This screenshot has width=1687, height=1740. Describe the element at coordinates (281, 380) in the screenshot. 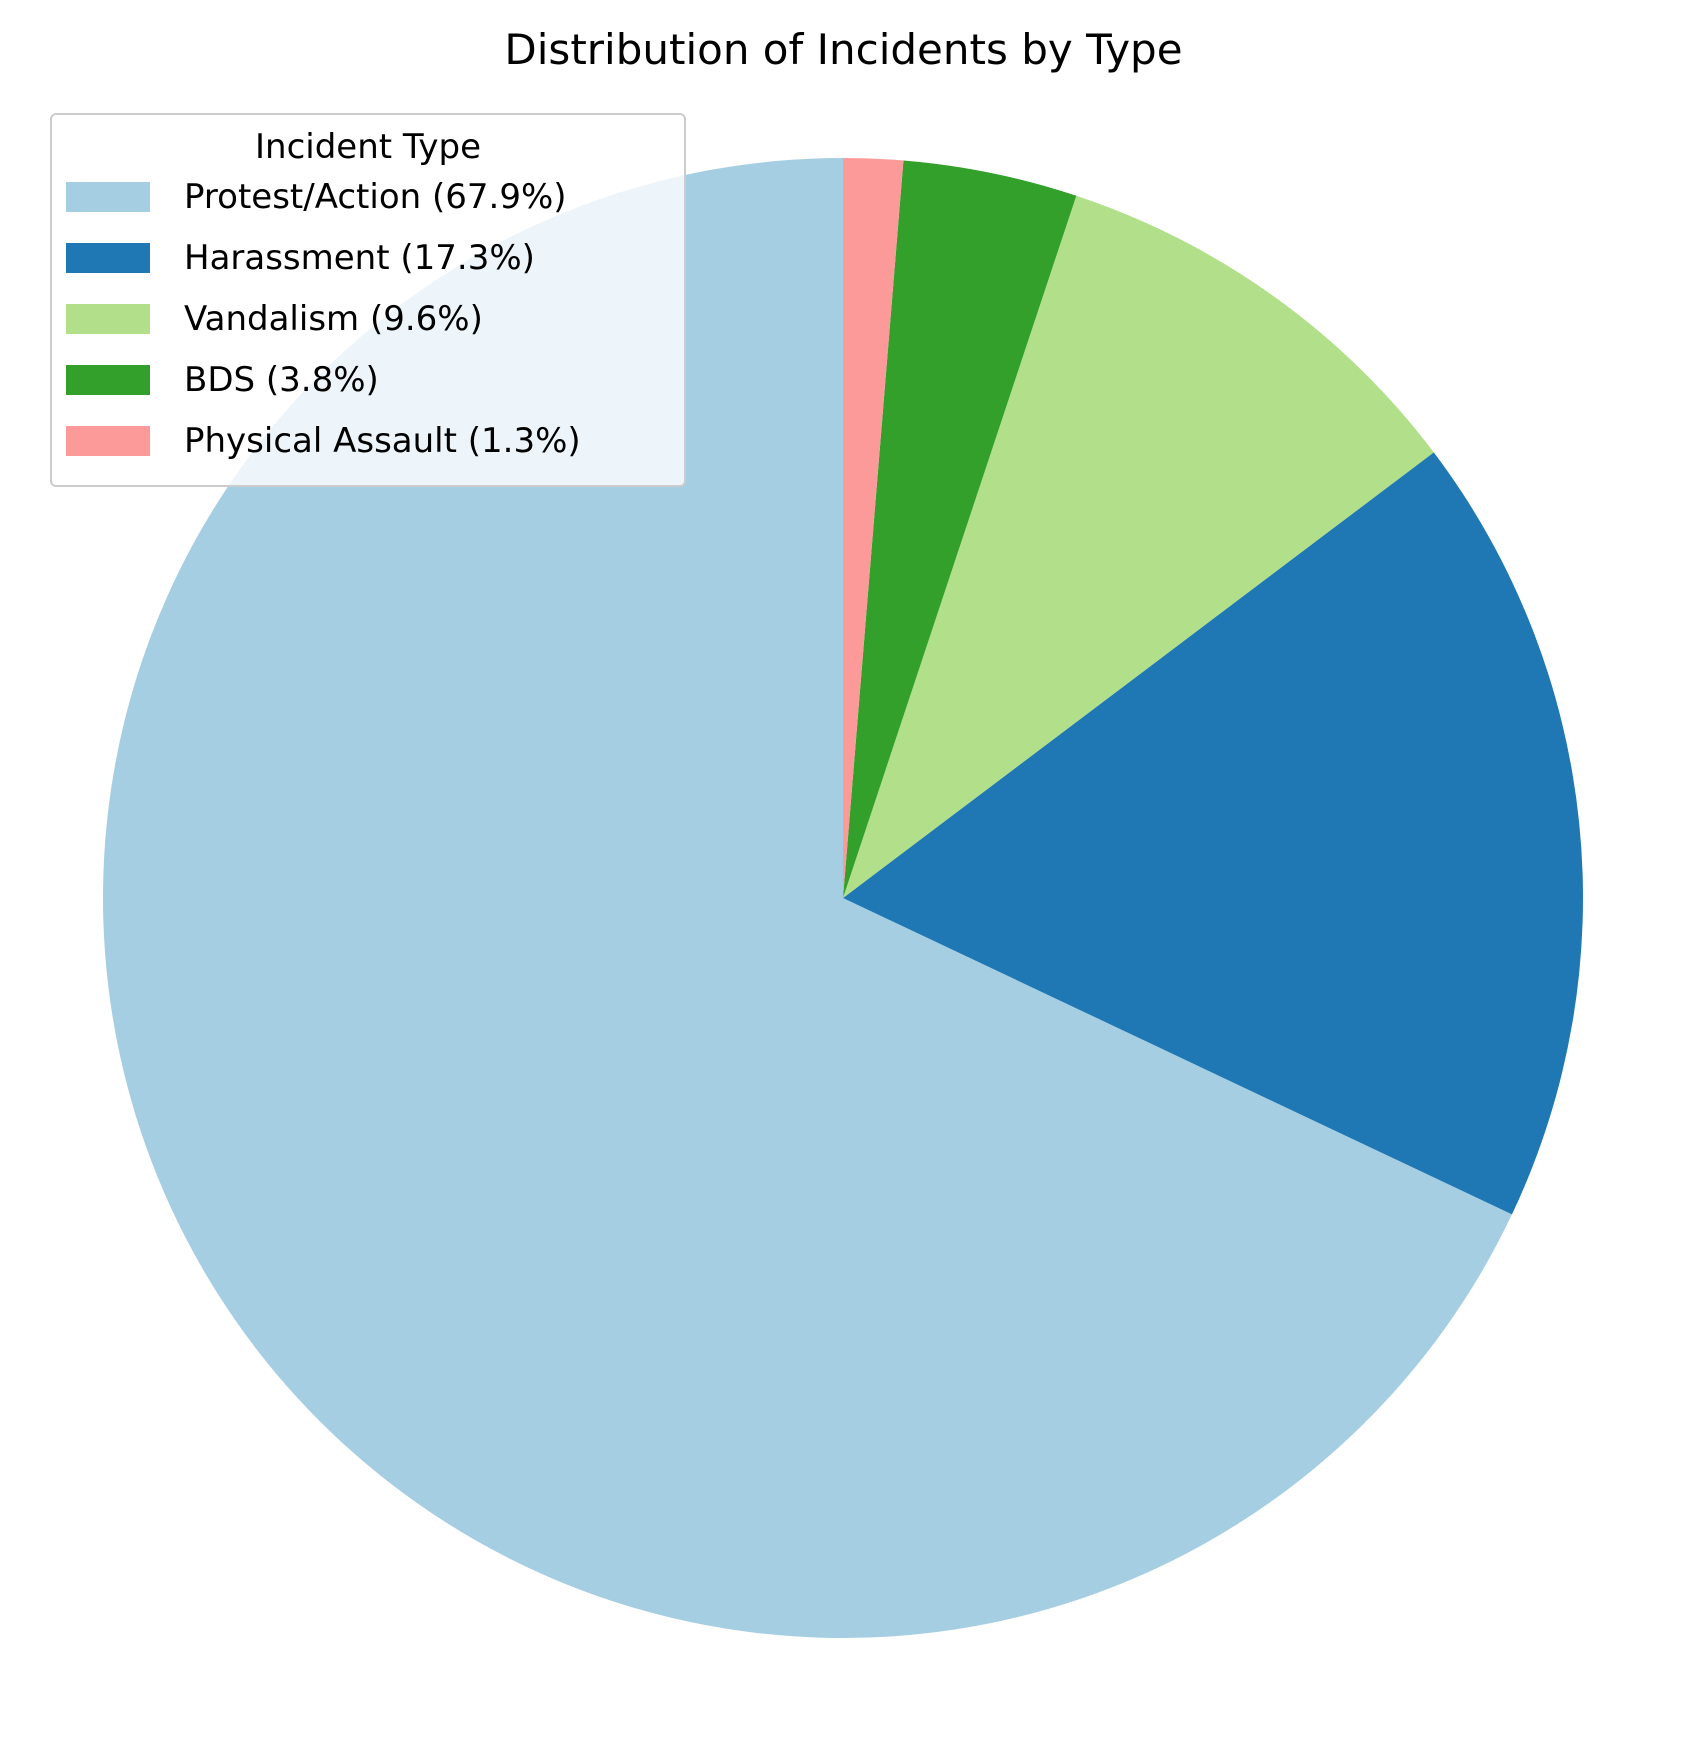

I see `legend-label-bds: BDS (3.8%)` at that location.